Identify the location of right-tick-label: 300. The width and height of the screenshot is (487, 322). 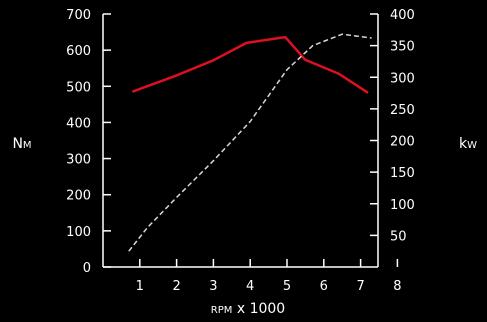
(402, 78).